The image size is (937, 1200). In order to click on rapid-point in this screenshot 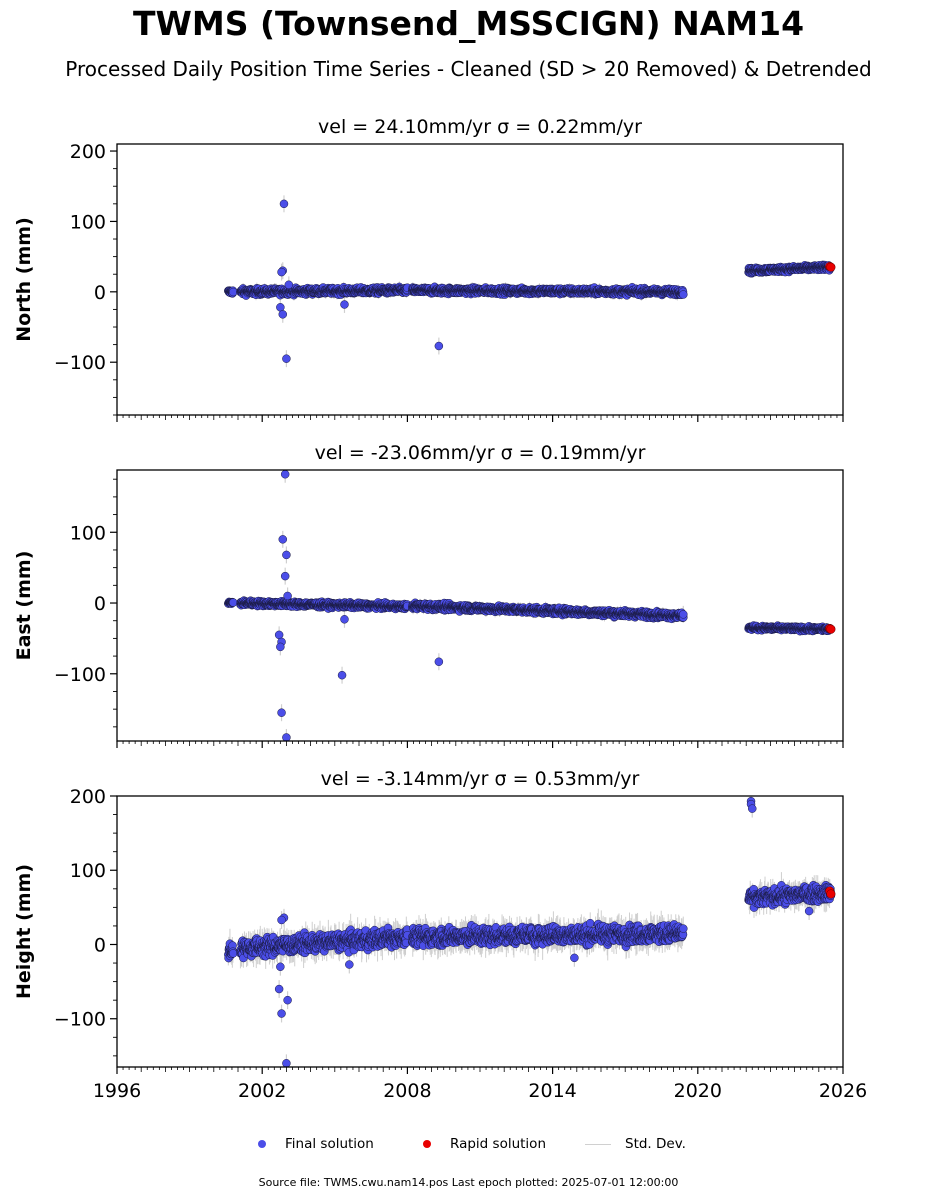, I will do `click(831, 267)`.